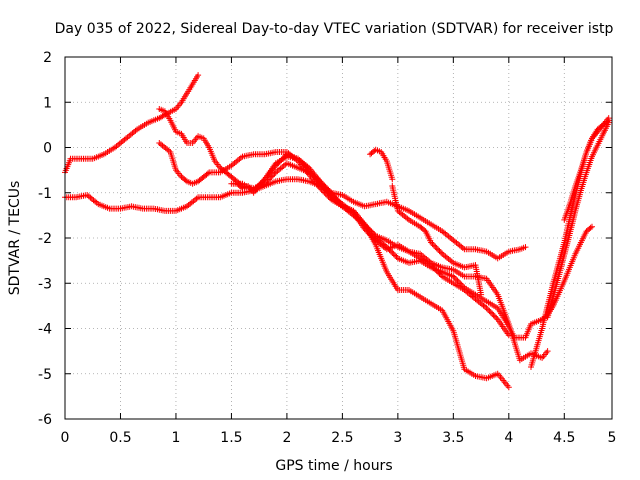 The width and height of the screenshot is (640, 480). I want to click on y-tick-label: -3, so click(45, 284).